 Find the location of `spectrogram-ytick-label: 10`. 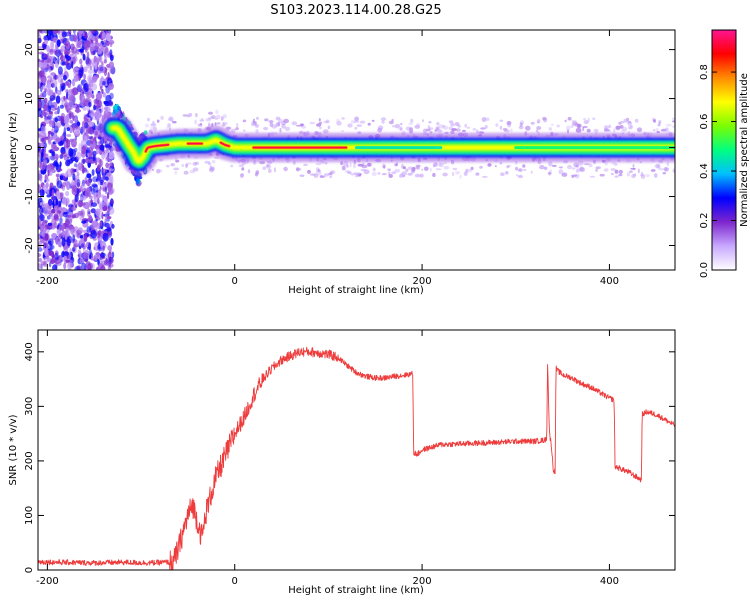

spectrogram-ytick-label: 10 is located at coordinates (29, 98).